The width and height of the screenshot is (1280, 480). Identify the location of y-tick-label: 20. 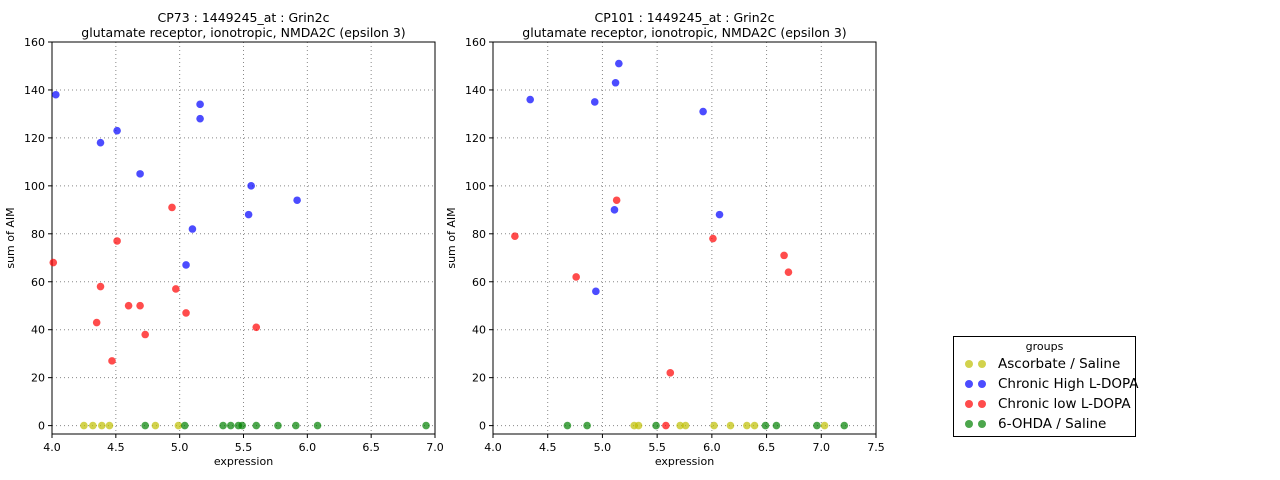
(479, 378).